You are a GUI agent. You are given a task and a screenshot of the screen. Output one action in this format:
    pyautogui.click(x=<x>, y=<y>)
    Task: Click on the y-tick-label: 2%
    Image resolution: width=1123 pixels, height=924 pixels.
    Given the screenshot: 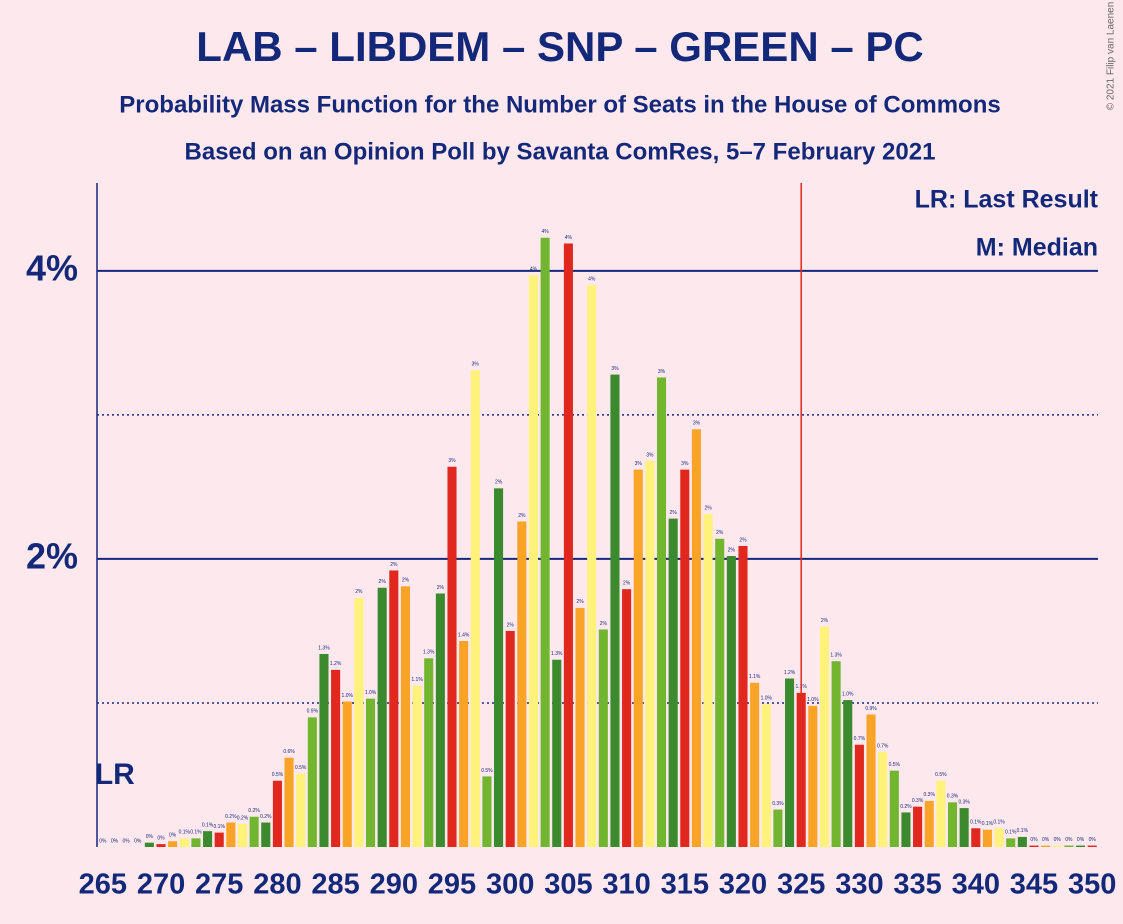 What is the action you would take?
    pyautogui.click(x=52, y=555)
    